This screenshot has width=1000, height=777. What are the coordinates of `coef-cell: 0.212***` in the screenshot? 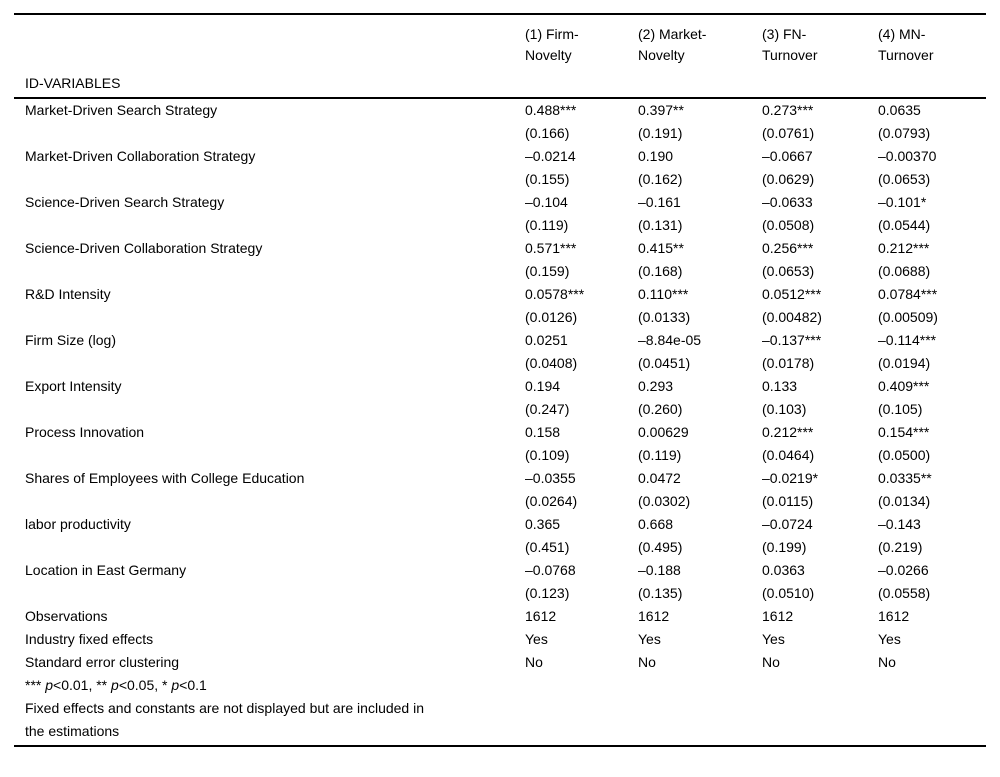 It's located at (904, 248).